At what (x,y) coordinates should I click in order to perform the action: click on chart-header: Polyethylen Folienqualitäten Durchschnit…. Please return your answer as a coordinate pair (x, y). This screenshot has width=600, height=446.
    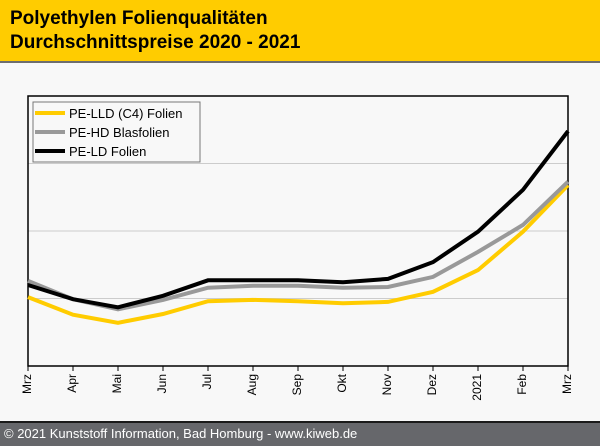
    Looking at the image, I should click on (300, 31).